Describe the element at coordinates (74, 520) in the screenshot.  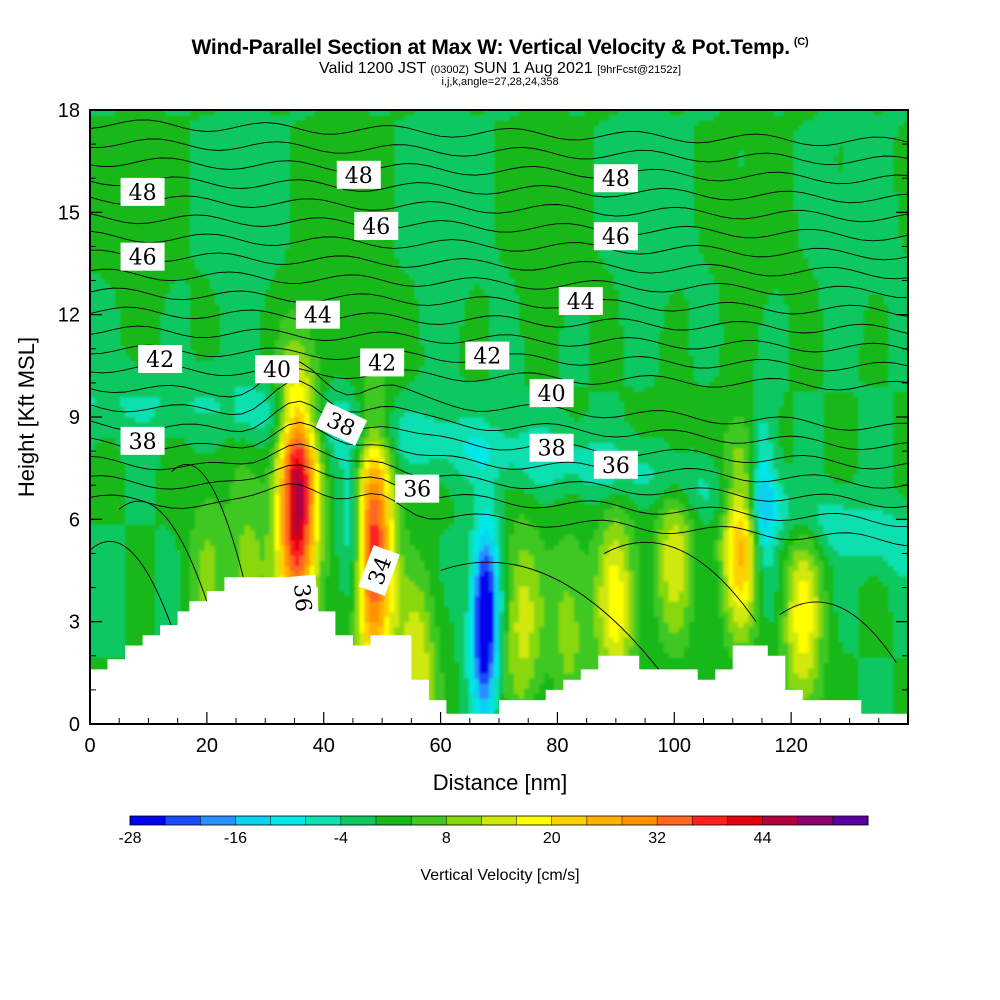
I see `y-tick-label: 6` at that location.